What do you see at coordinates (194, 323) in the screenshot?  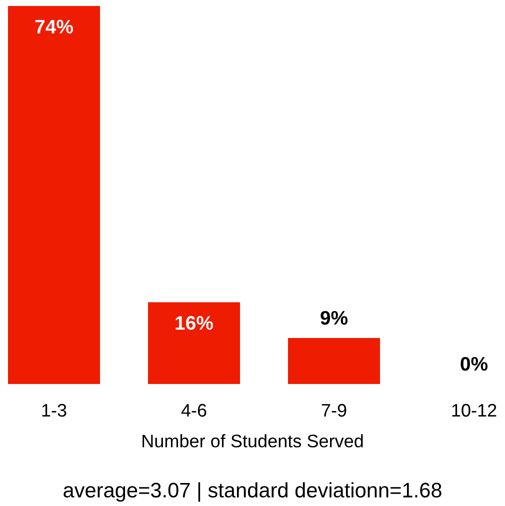 I see `data-label: 16%` at bounding box center [194, 323].